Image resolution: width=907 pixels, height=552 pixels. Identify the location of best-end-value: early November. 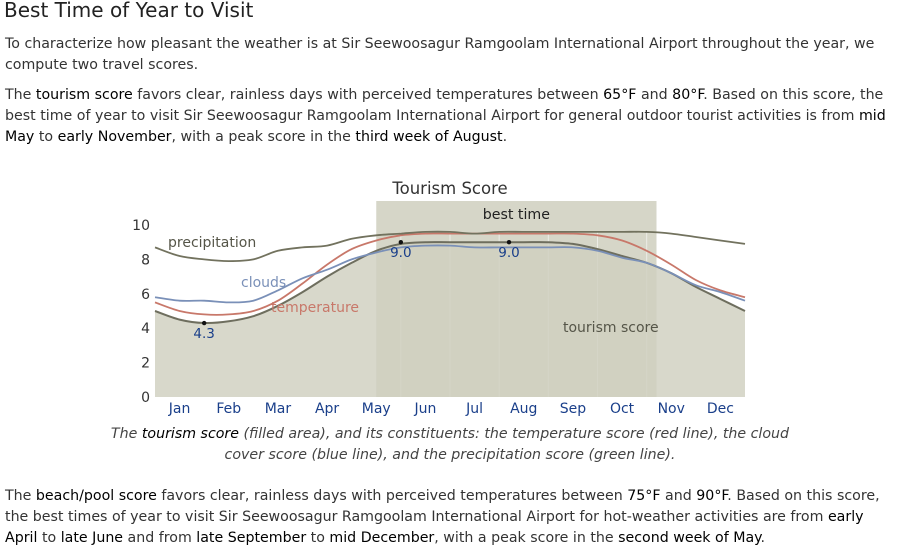
(114, 137).